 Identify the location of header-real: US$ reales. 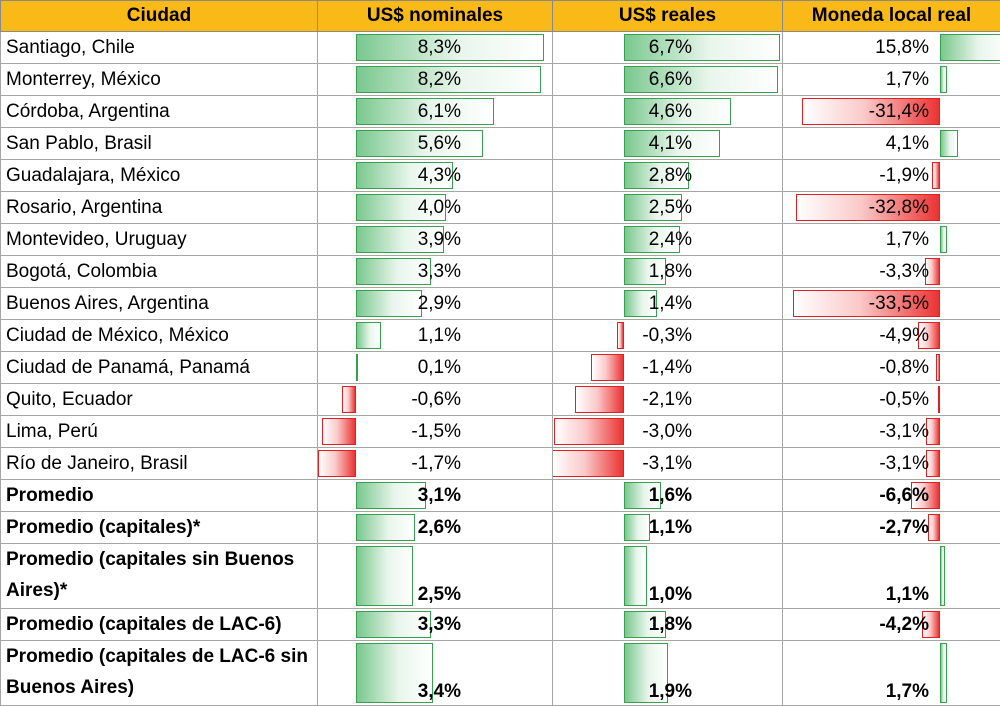
(668, 16).